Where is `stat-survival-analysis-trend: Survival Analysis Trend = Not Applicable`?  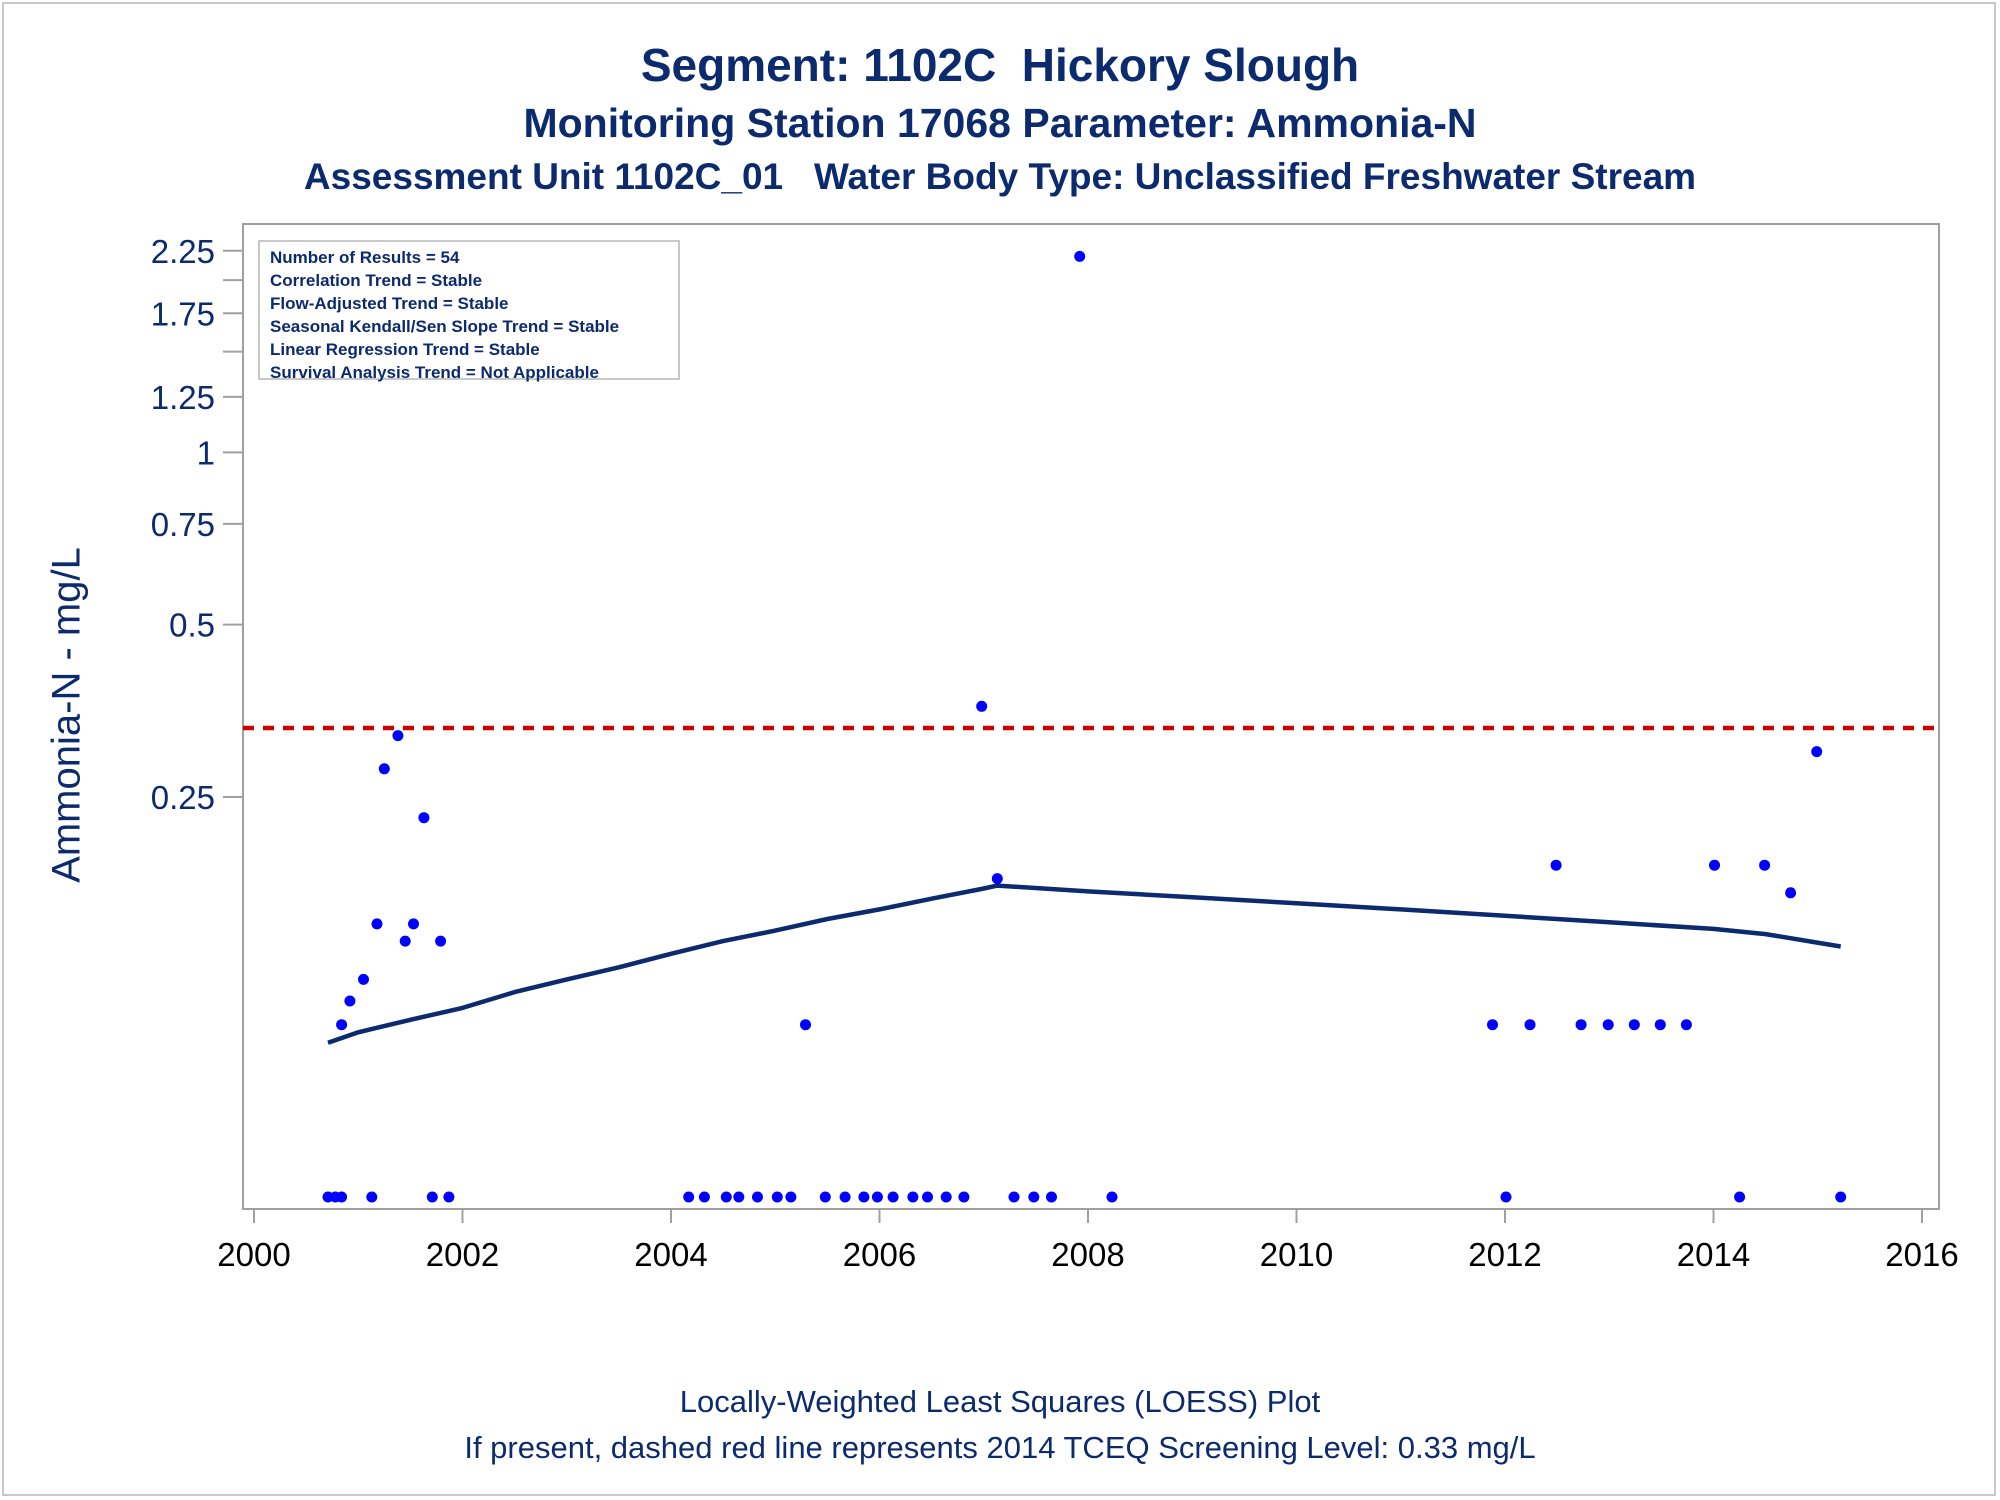
stat-survival-analysis-trend: Survival Analysis Trend = Not Applicable is located at coordinates (434, 372).